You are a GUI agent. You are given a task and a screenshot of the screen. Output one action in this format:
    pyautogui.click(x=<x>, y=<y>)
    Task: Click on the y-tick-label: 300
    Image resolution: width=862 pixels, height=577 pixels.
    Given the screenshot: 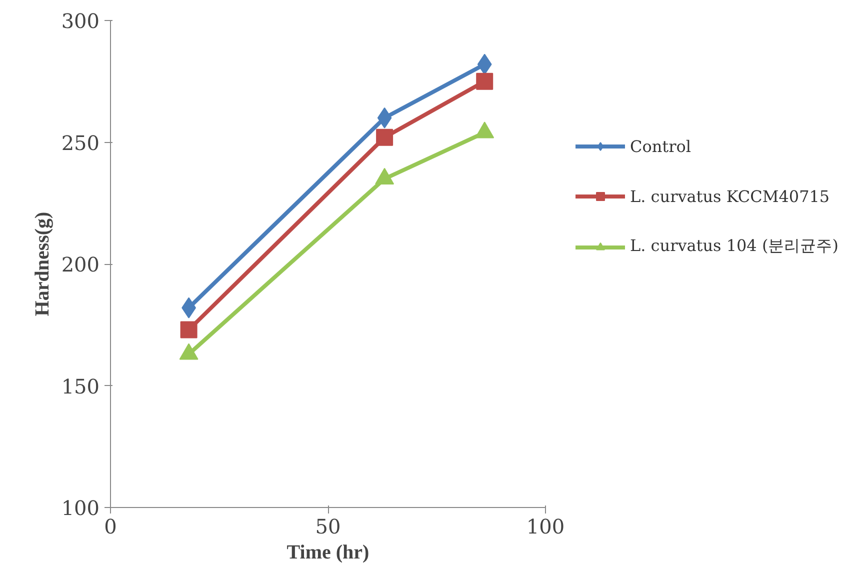 What is the action you would take?
    pyautogui.click(x=80, y=21)
    